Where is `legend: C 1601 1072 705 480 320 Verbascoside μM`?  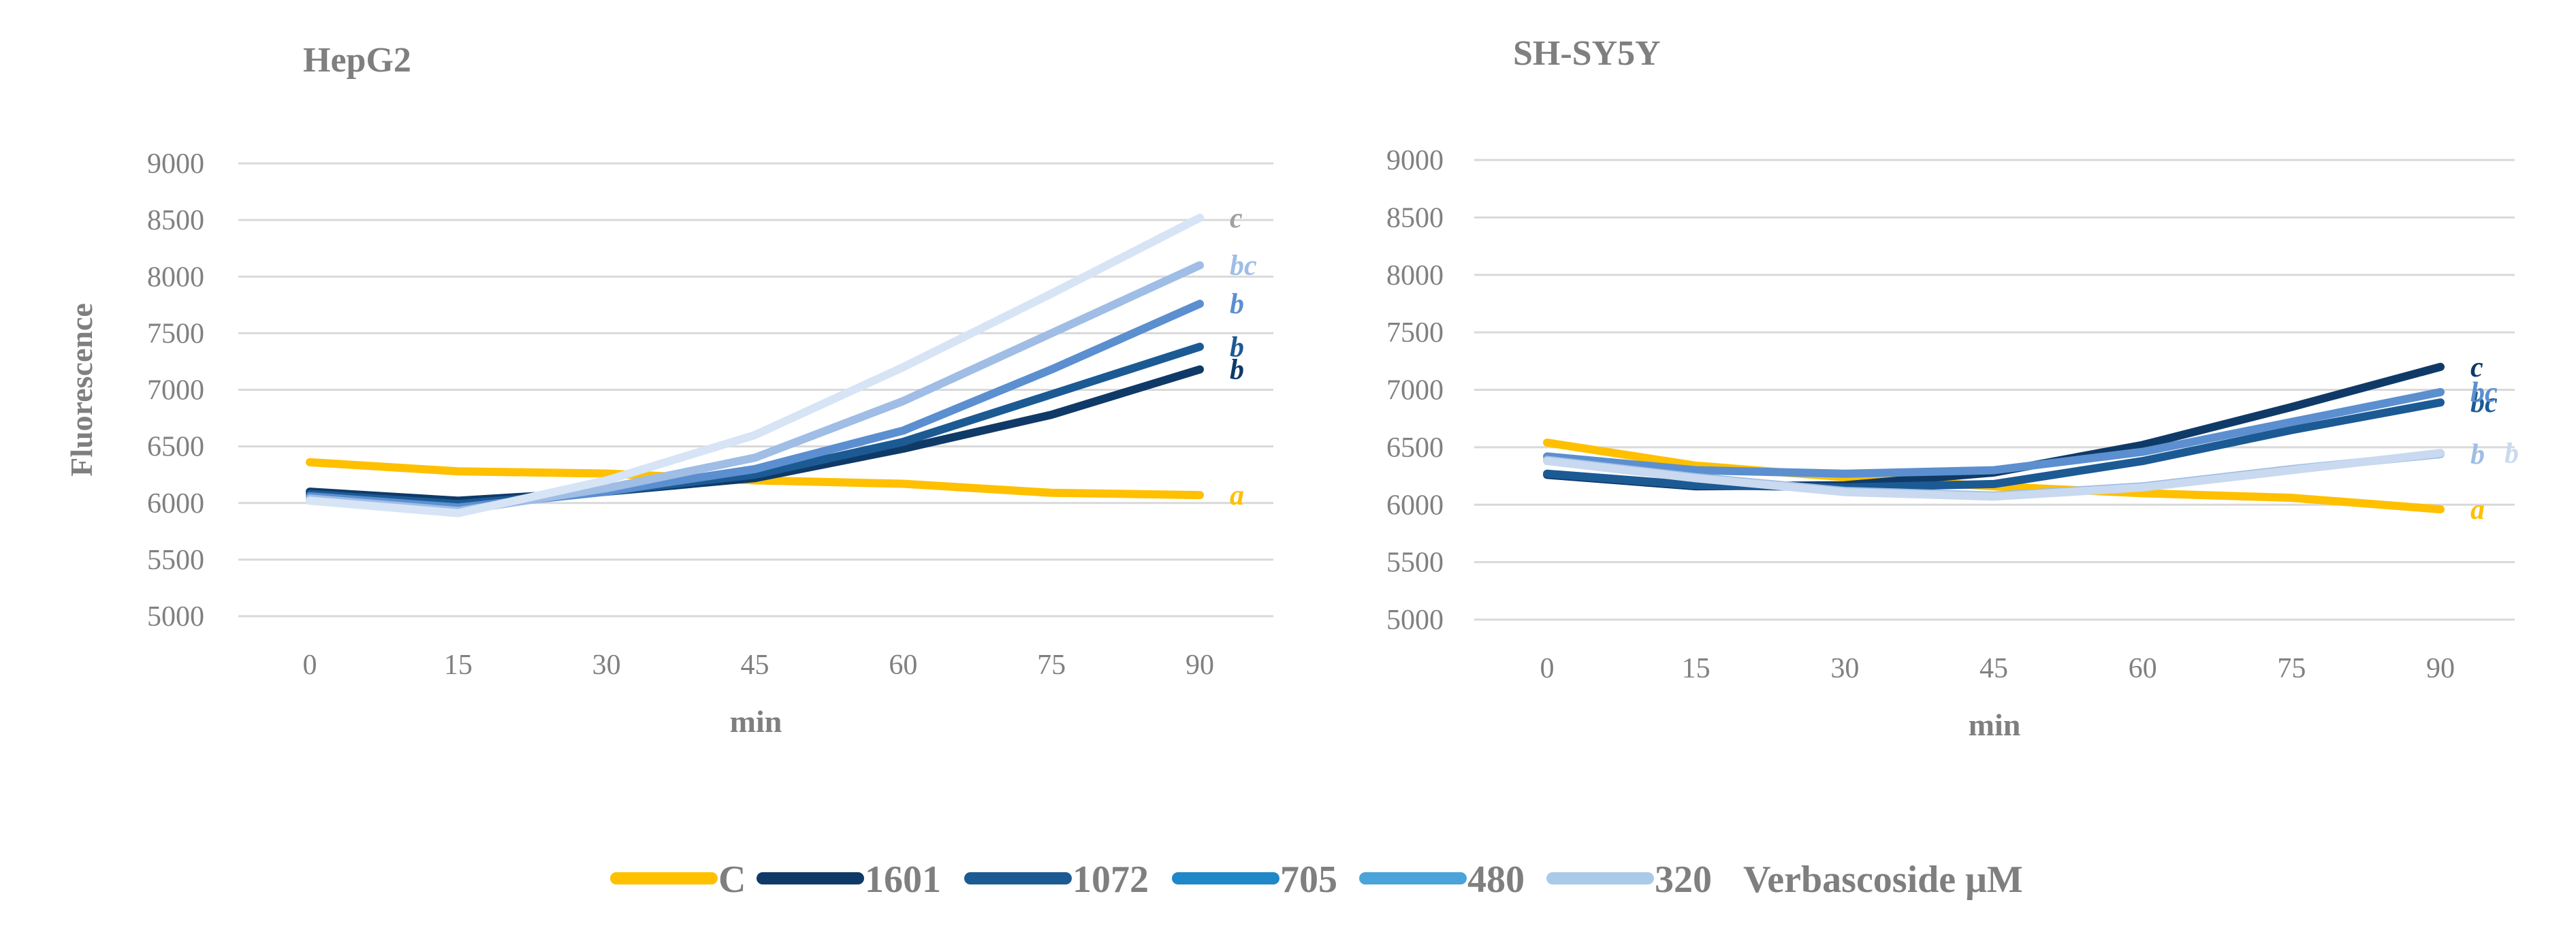
legend: C 1601 1072 705 480 320 Verbascoside μM is located at coordinates (1316, 880).